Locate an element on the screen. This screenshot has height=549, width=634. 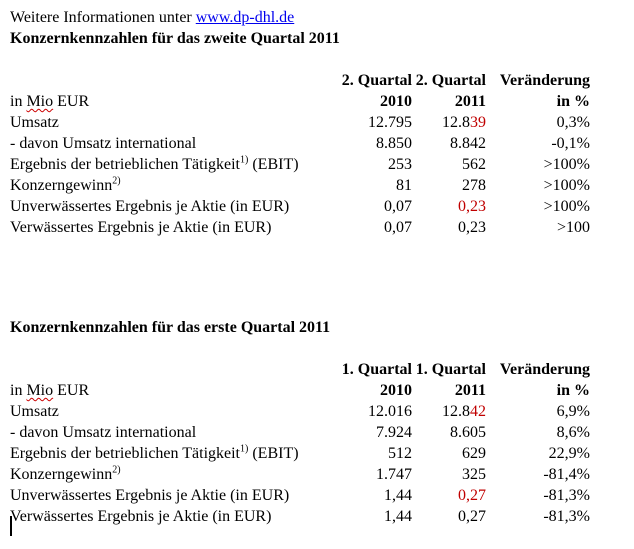
value-2011: 8.842 is located at coordinates (468, 143).